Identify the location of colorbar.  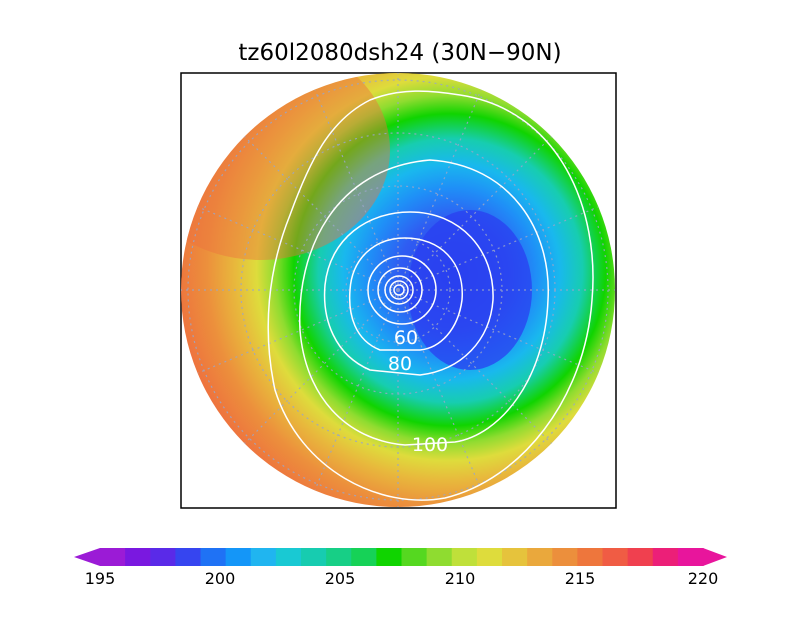
(400, 557).